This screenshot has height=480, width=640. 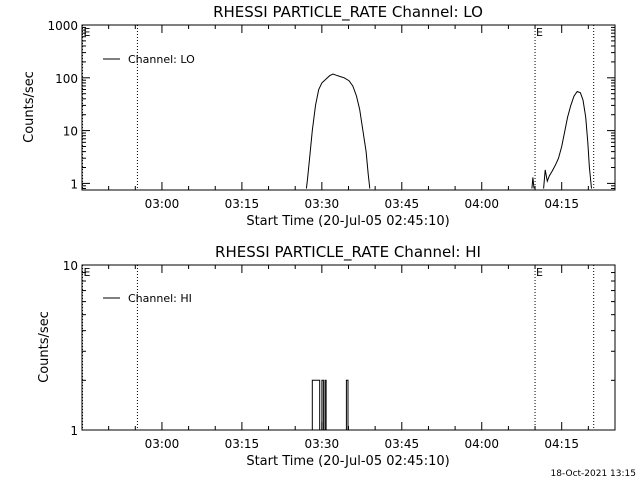 I want to click on legend: Channel: LO, so click(x=149, y=59).